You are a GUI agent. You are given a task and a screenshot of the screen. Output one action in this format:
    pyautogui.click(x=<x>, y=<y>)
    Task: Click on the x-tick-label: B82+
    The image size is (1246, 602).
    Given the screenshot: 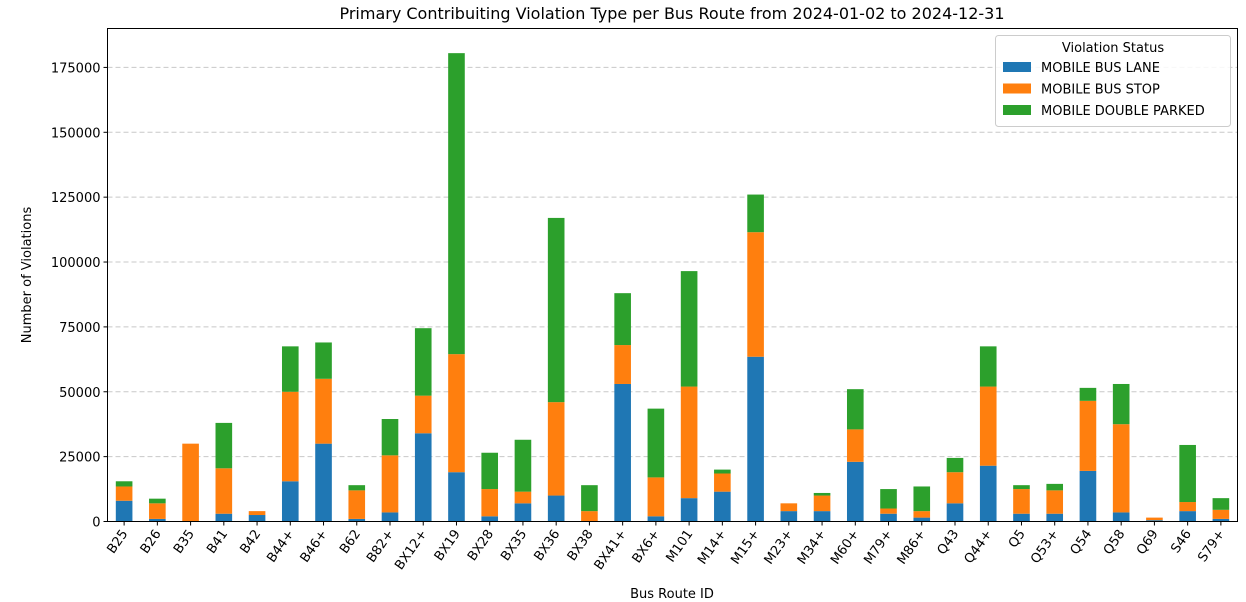 What is the action you would take?
    pyautogui.click(x=380, y=546)
    